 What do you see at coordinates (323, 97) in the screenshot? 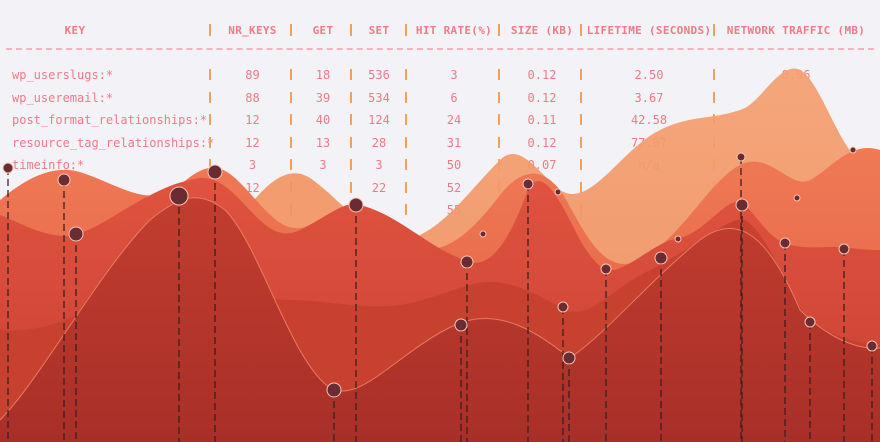
I see `cell-get: 39` at bounding box center [323, 97].